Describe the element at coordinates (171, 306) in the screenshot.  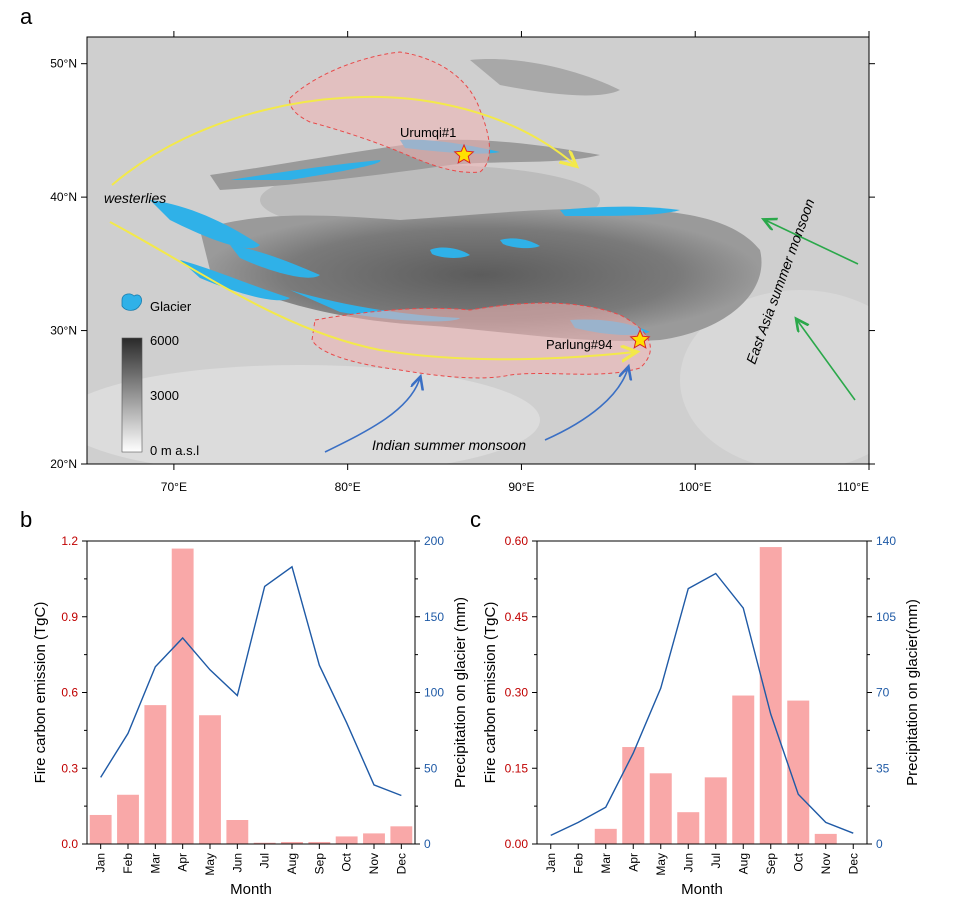
I see `glacier-legend-label: Glacier` at that location.